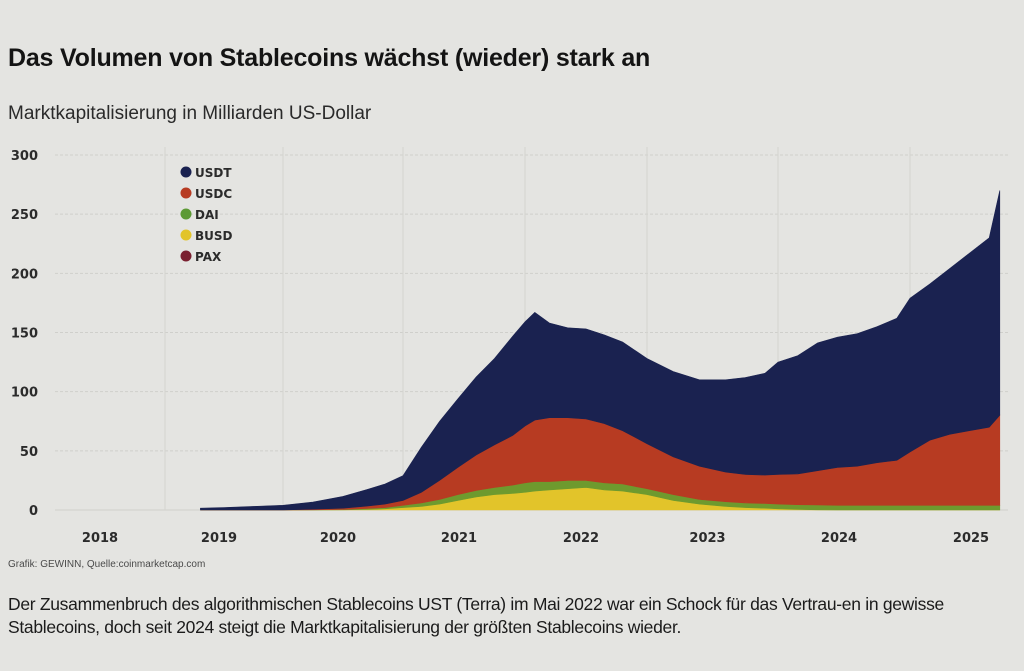 The height and width of the screenshot is (671, 1024). I want to click on x-tick-label: 2020, so click(338, 538).